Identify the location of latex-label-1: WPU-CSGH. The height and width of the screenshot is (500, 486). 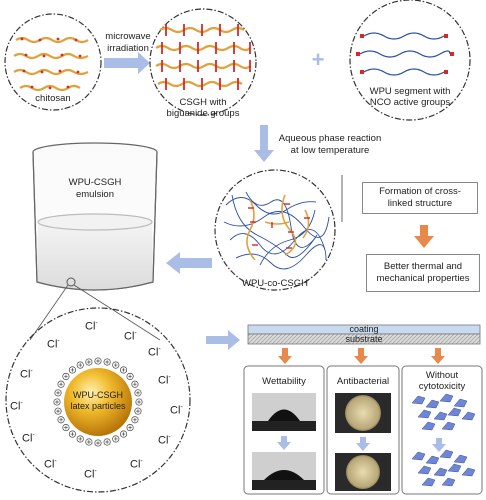
(98, 395).